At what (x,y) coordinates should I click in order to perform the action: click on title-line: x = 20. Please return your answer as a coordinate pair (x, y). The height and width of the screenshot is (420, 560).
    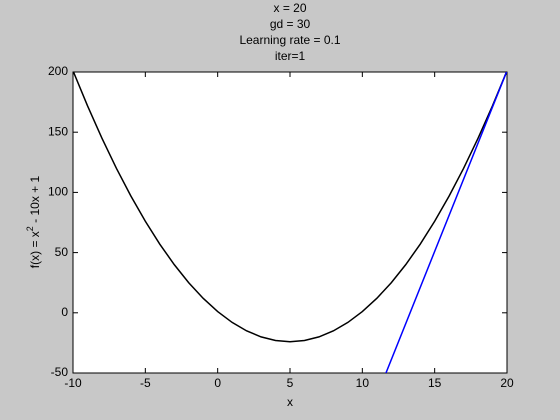
    Looking at the image, I should click on (289, 8).